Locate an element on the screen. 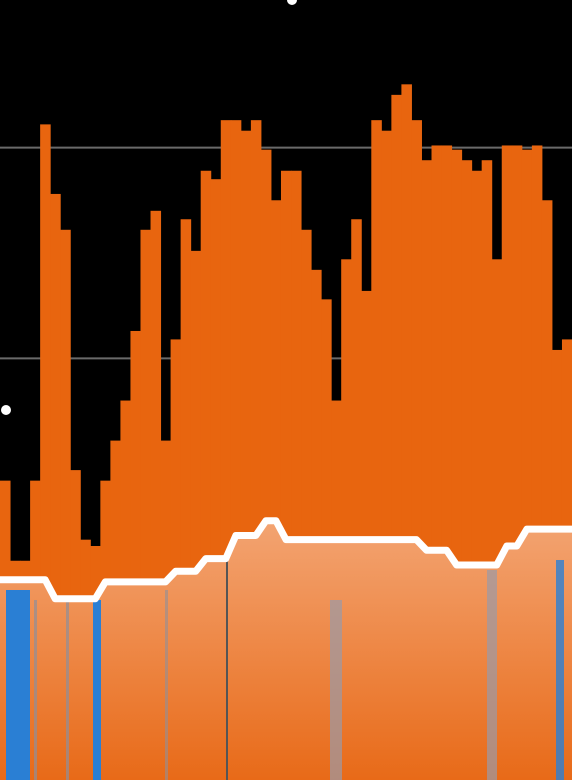  line is located at coordinates (286, 560).